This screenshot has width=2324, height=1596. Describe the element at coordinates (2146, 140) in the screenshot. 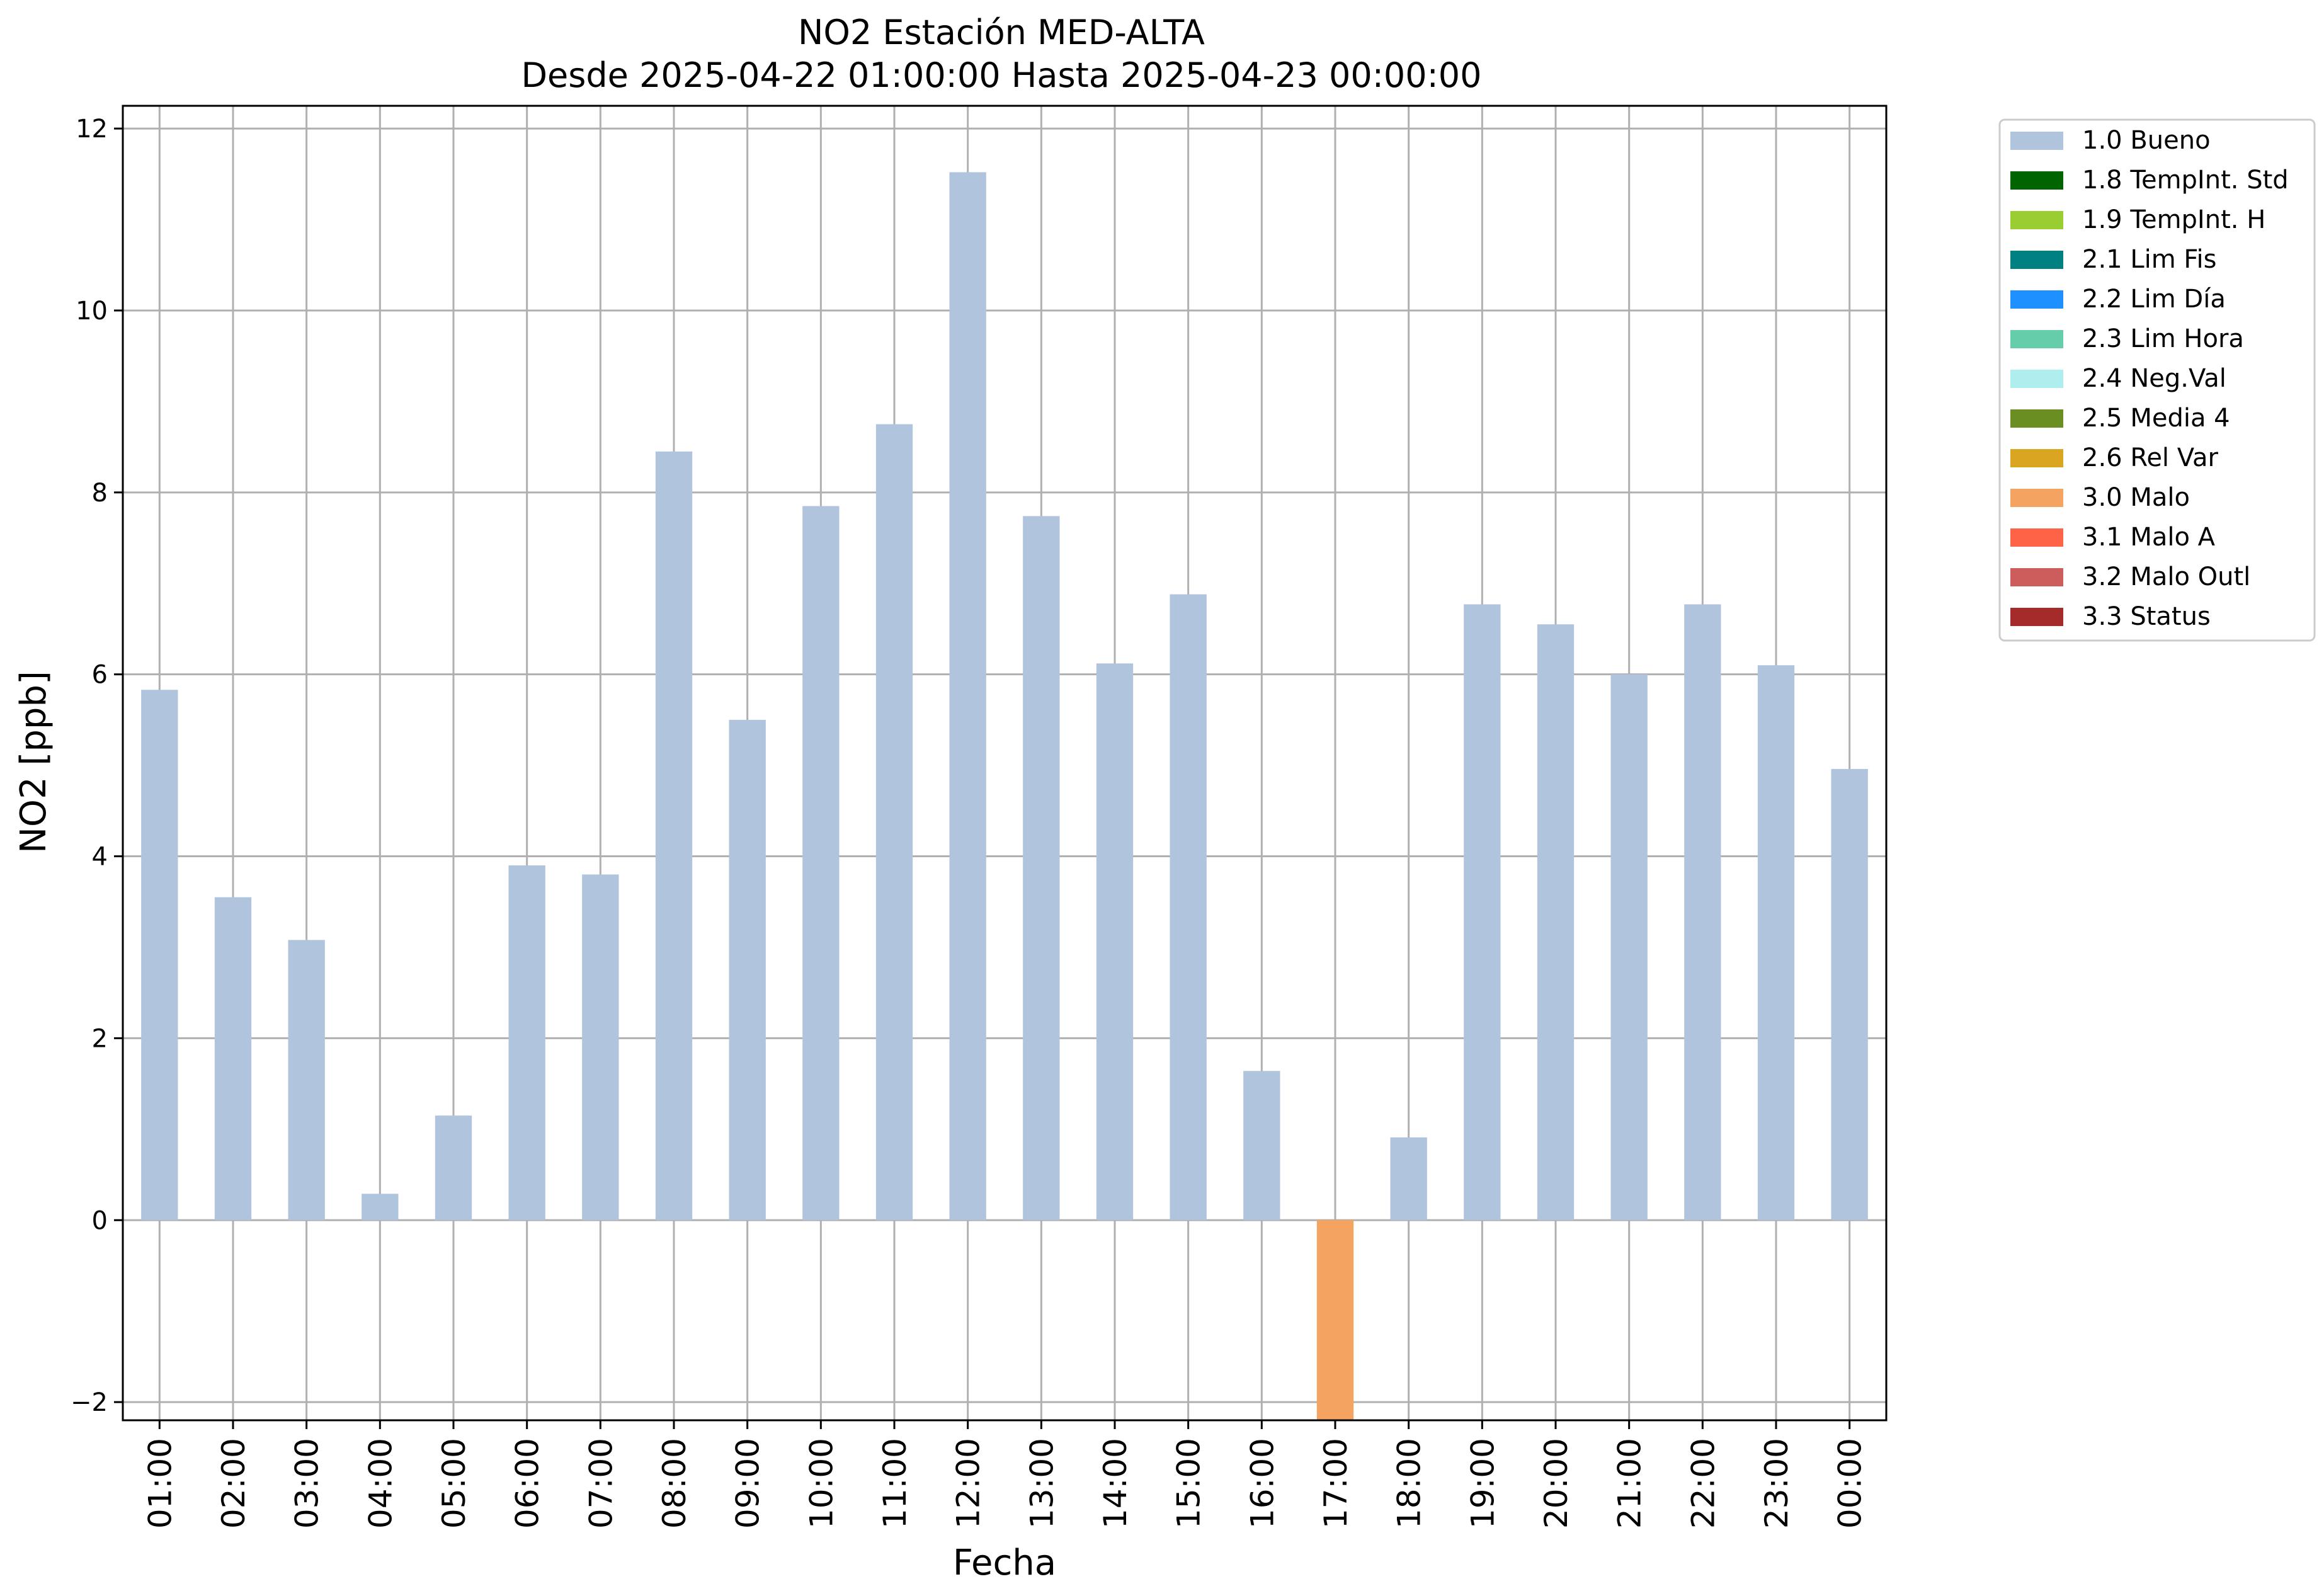

I see `legend-label: 1.0 Bueno` at that location.